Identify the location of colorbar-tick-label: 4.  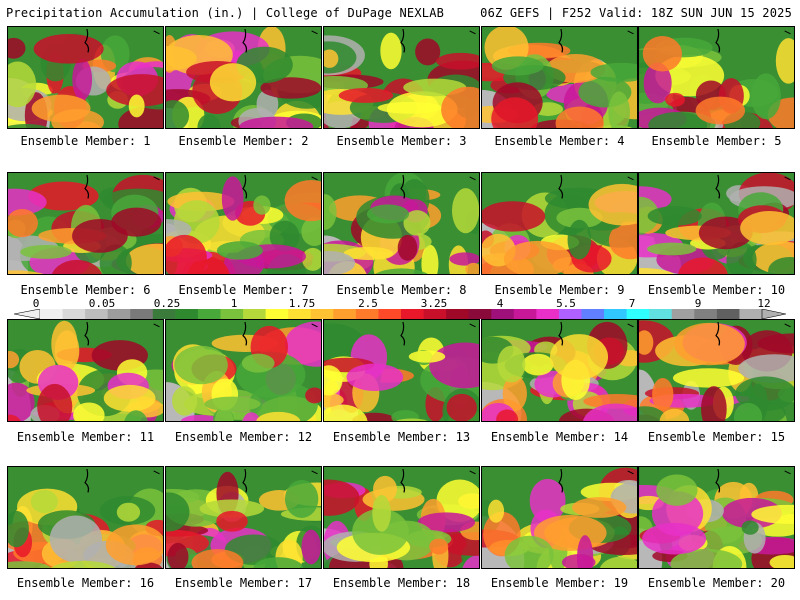
(500, 303).